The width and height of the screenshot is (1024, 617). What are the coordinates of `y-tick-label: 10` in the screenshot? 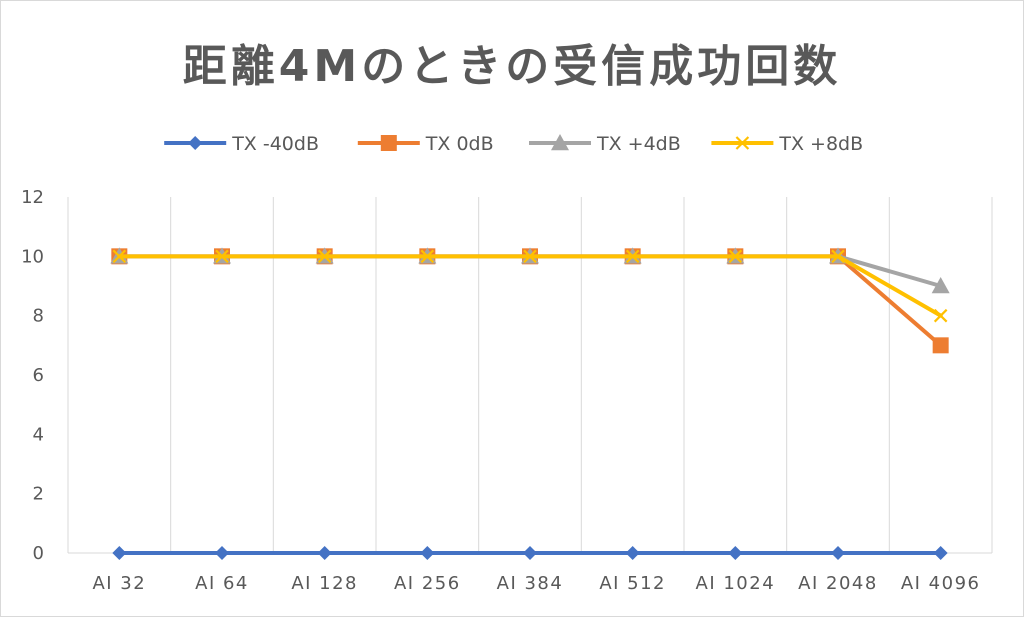 It's located at (32, 256).